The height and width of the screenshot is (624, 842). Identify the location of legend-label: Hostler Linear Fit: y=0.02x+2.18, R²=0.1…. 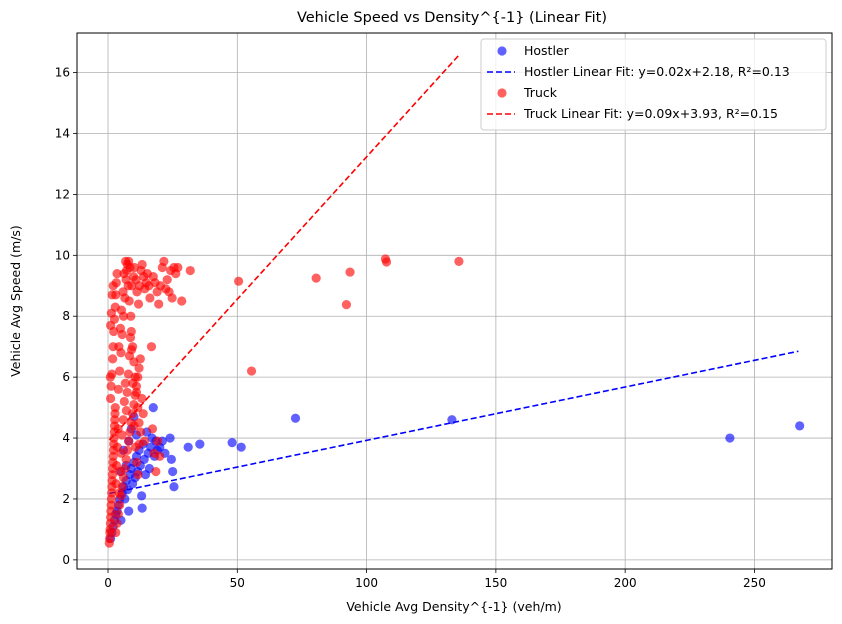
(657, 71).